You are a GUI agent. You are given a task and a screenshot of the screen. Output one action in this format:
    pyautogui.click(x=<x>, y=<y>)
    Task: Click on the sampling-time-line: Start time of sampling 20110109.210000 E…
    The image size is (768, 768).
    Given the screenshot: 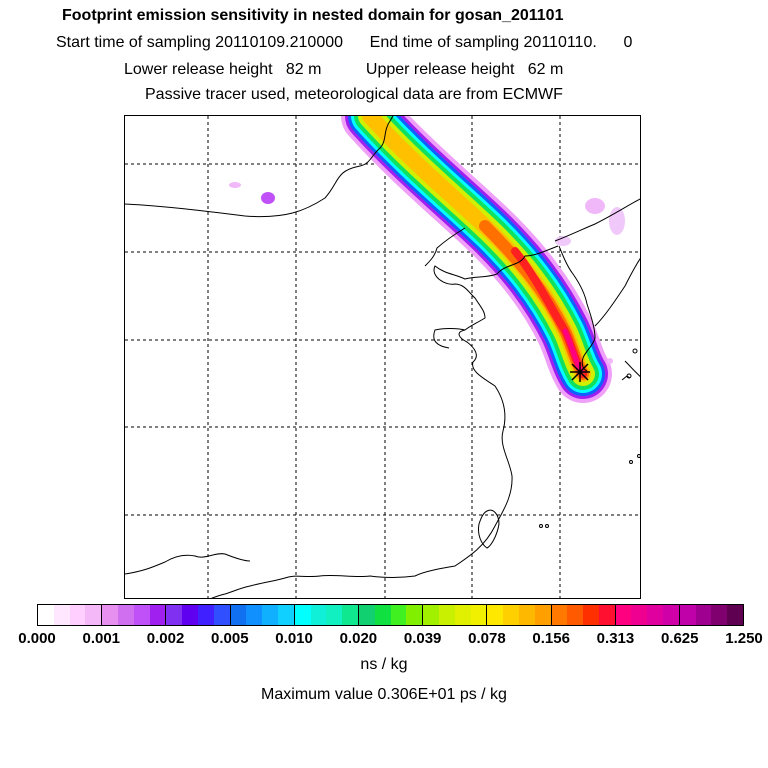 What is the action you would take?
    pyautogui.click(x=344, y=42)
    